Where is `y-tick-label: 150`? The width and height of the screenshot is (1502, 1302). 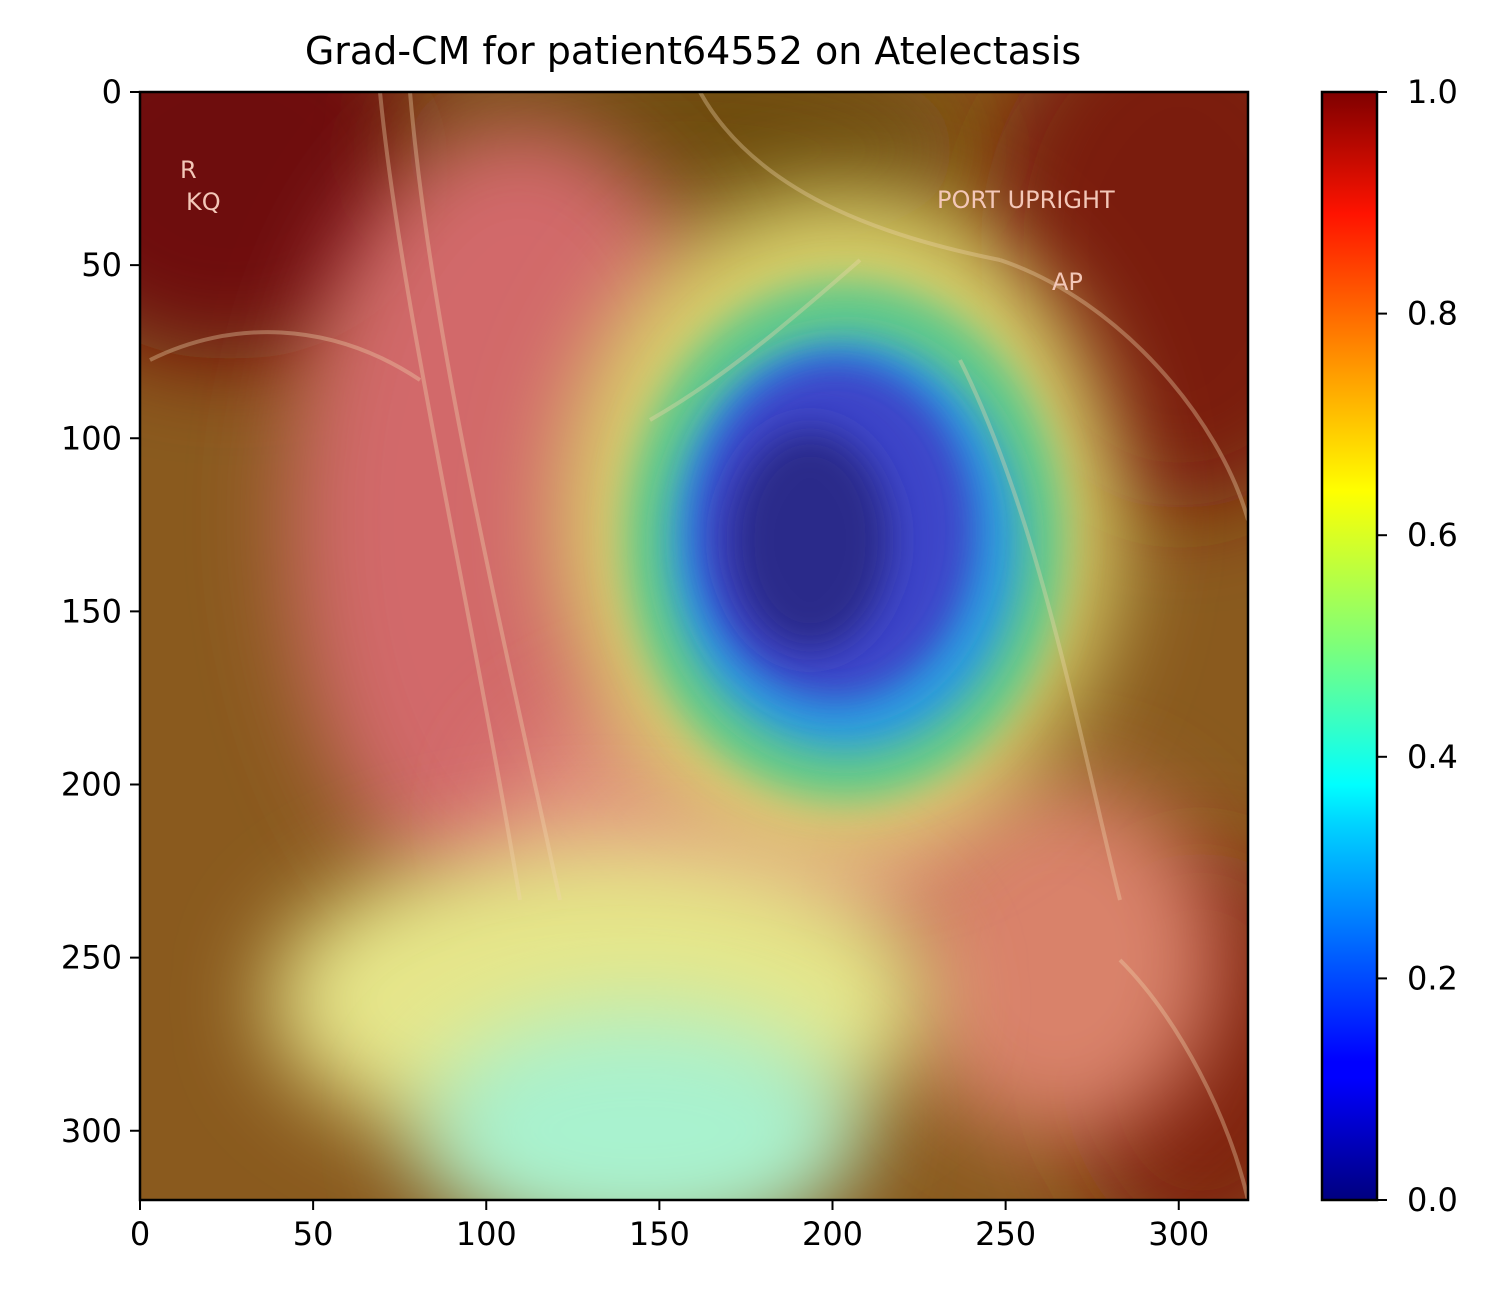 y-tick-label: 150 is located at coordinates (91, 611).